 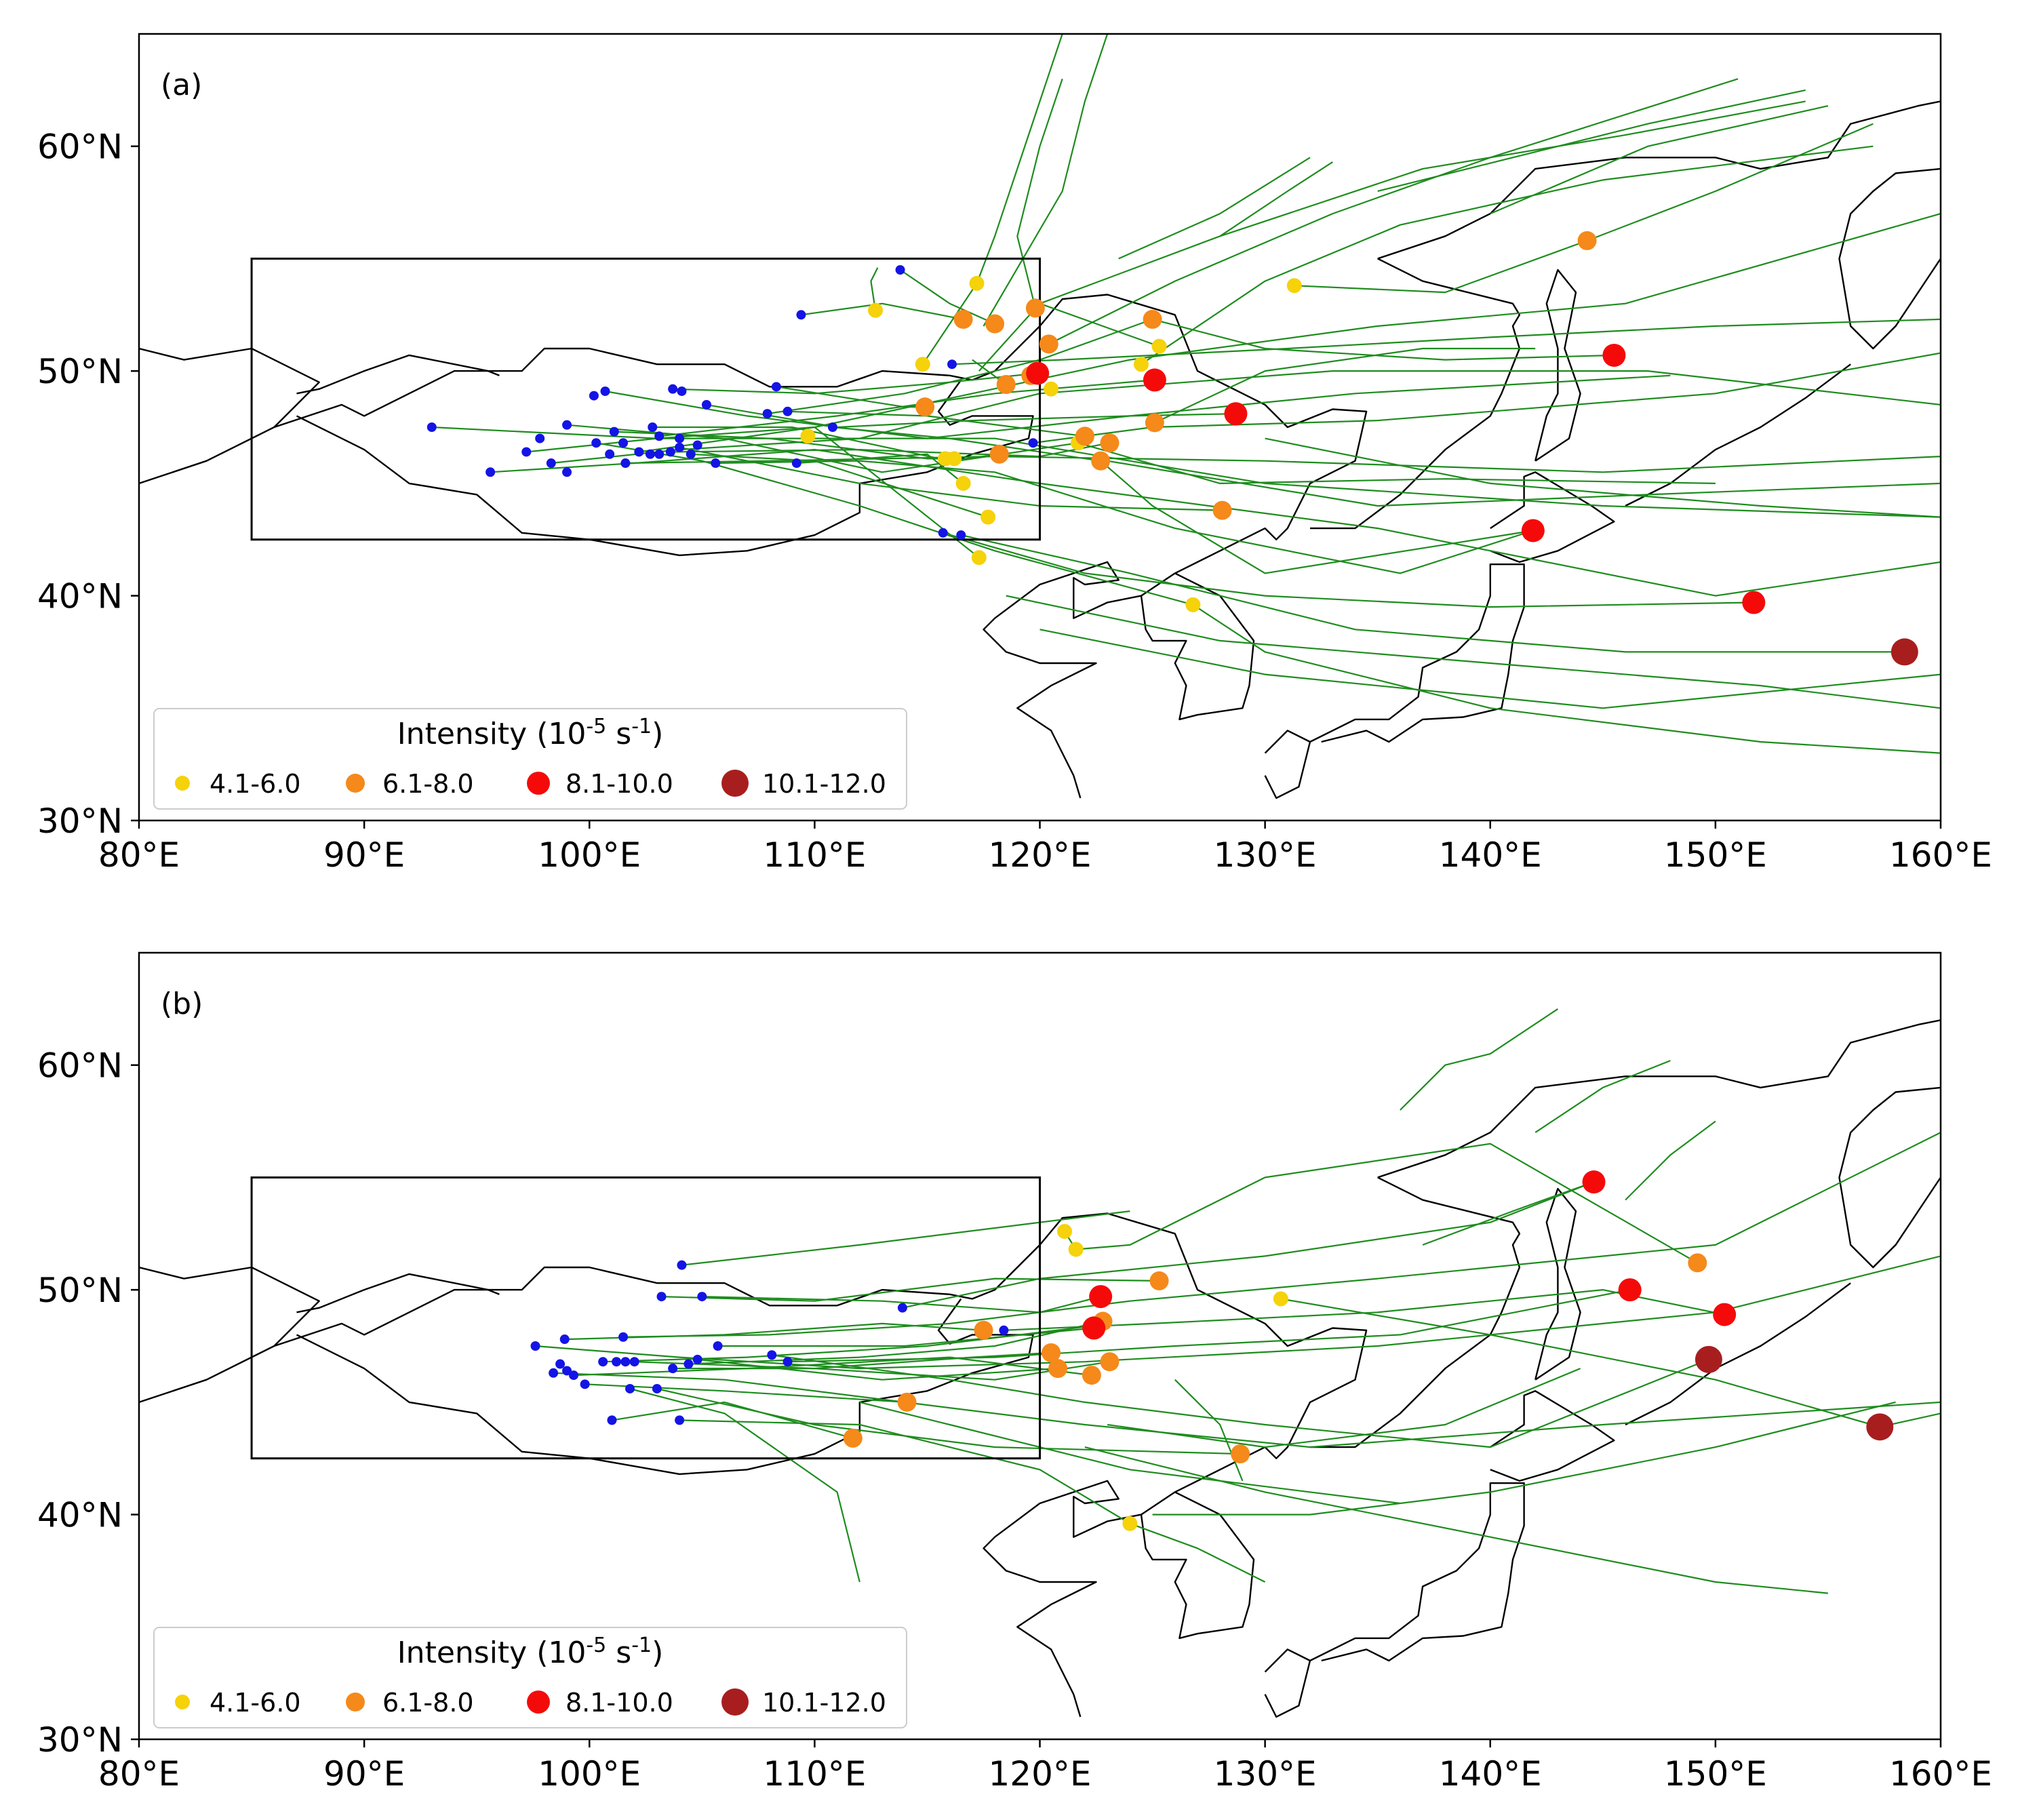 I want to click on source-region-box, so click(x=645, y=1318).